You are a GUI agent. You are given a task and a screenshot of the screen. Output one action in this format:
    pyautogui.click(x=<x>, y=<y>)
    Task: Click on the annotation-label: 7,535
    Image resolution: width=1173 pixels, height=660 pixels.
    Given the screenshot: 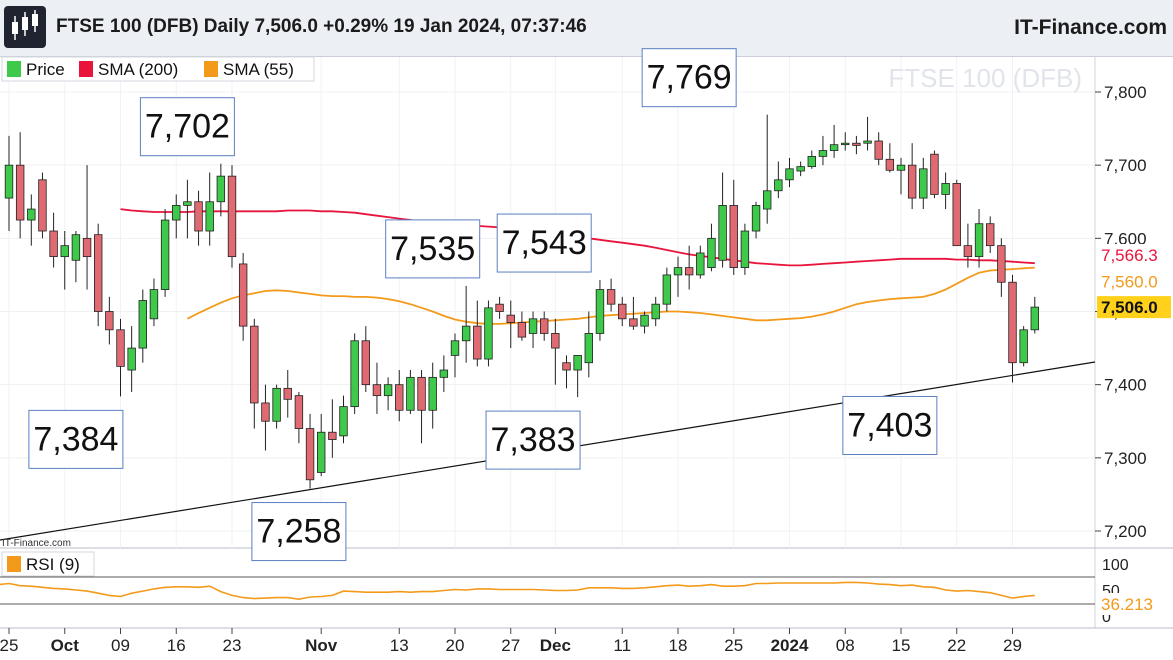 What is the action you would take?
    pyautogui.click(x=433, y=249)
    